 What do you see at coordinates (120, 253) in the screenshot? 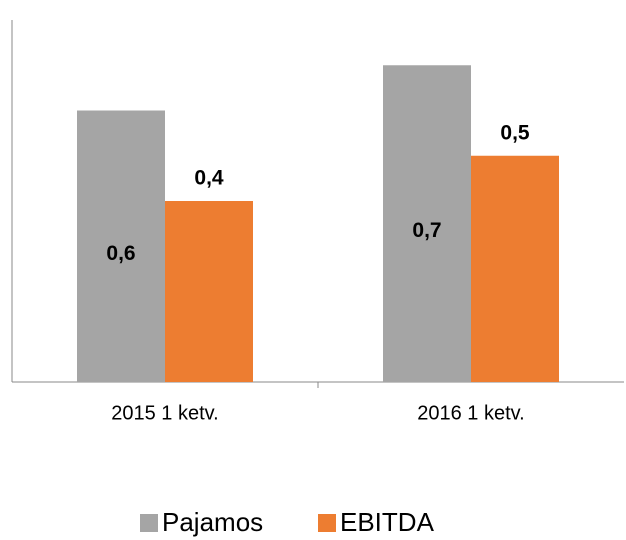
I see `data-label: 0,6` at bounding box center [120, 253].